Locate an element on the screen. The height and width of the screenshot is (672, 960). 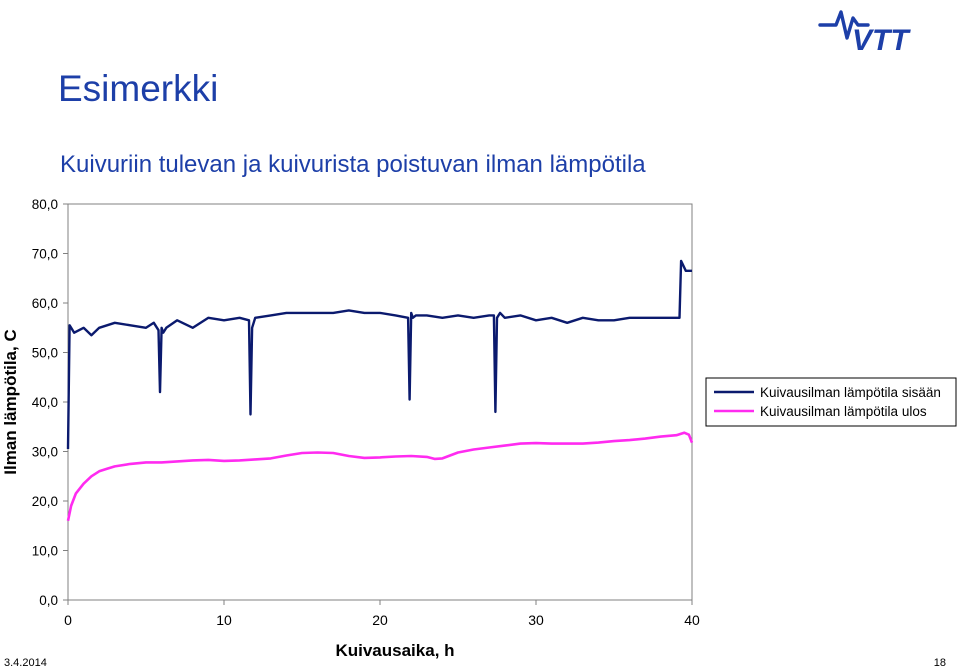
x-axis-label: Kuivausaika, h is located at coordinates (394, 650).